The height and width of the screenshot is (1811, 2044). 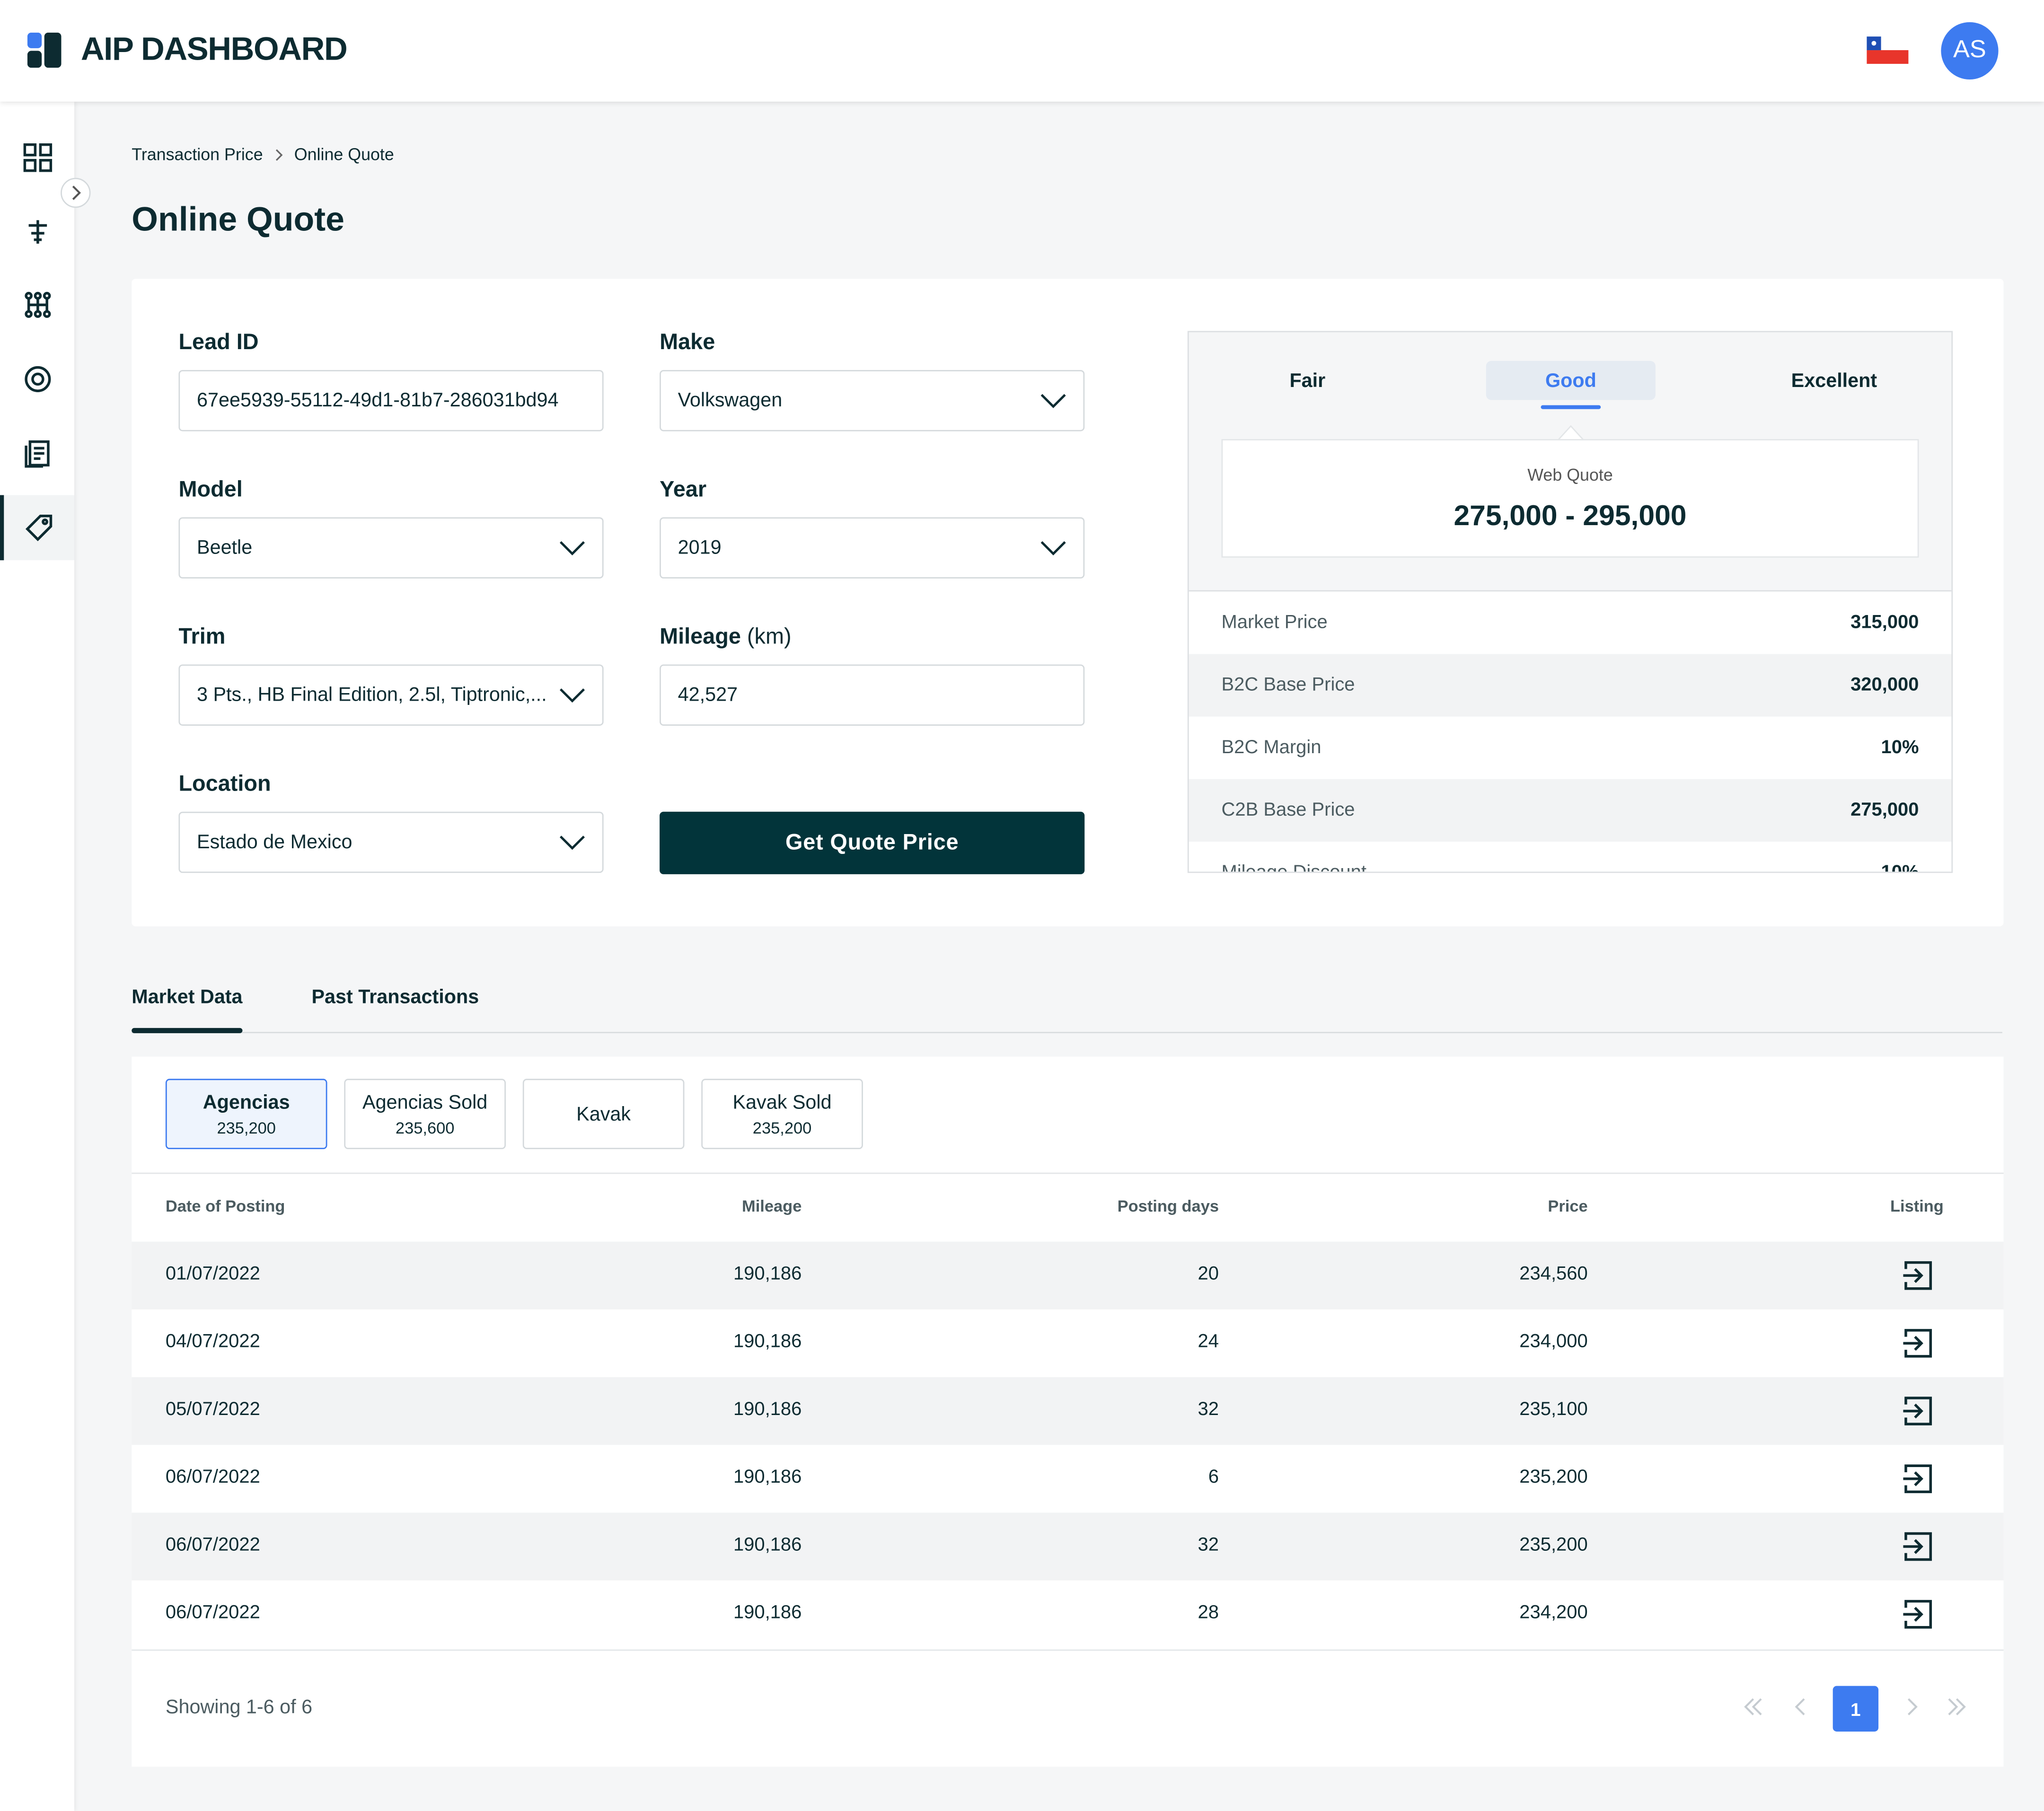 What do you see at coordinates (212, 1409) in the screenshot?
I see `table-cell: 05/07/2022` at bounding box center [212, 1409].